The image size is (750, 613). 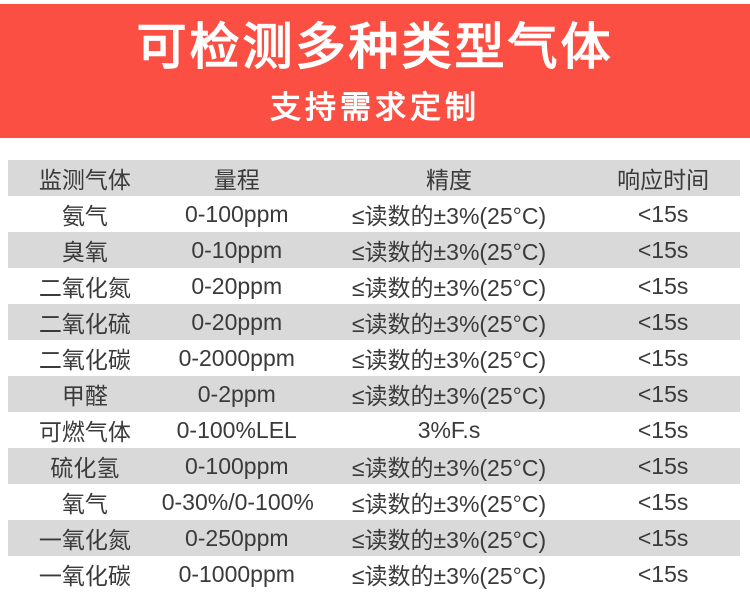 What do you see at coordinates (236, 357) in the screenshot?
I see `cell-range: 0-2000ppm` at bounding box center [236, 357].